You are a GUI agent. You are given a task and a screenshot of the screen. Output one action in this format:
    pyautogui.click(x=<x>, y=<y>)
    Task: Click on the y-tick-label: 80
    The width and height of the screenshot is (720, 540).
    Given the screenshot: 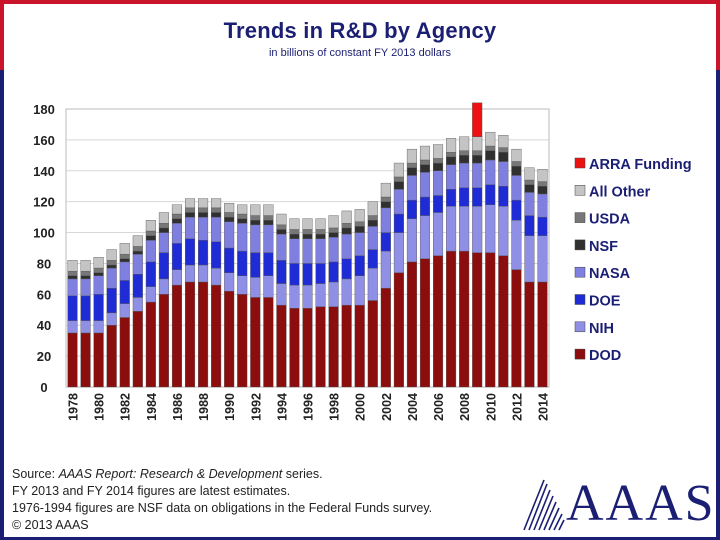 What is the action you would take?
    pyautogui.click(x=44, y=263)
    